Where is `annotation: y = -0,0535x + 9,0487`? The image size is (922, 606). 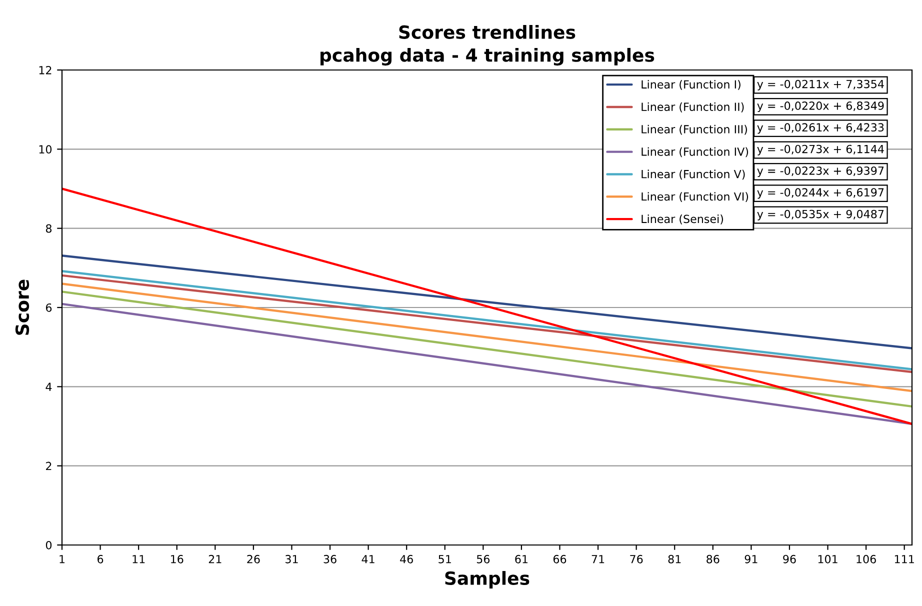 annotation: y = -0,0535x + 9,0487 is located at coordinates (820, 215).